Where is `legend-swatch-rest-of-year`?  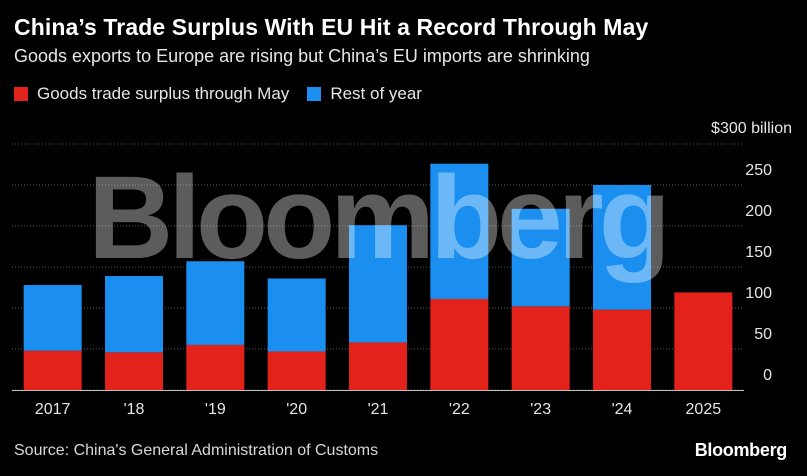
legend-swatch-rest-of-year is located at coordinates (314, 94).